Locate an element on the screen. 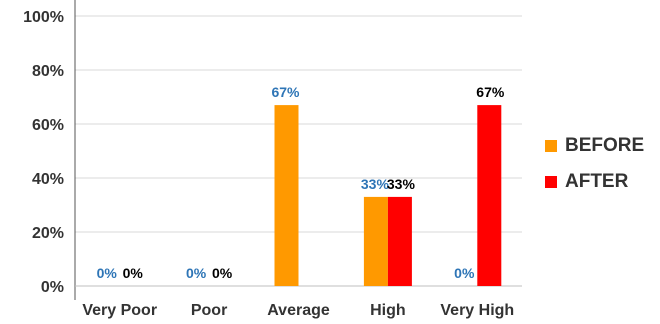 The width and height of the screenshot is (660, 324). y-tick-label: 20% is located at coordinates (48, 233).